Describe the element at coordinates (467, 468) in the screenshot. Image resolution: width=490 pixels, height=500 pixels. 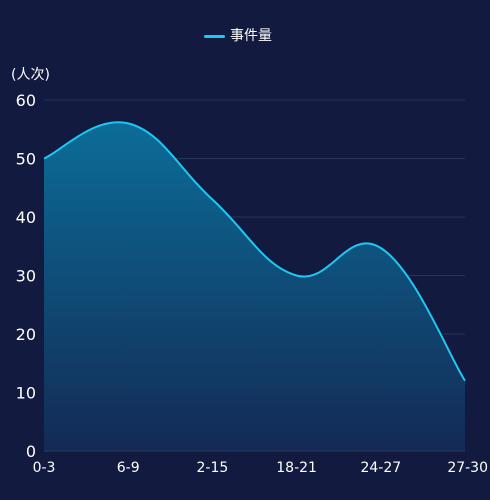
I see `x-tick-label: 27-30` at that location.